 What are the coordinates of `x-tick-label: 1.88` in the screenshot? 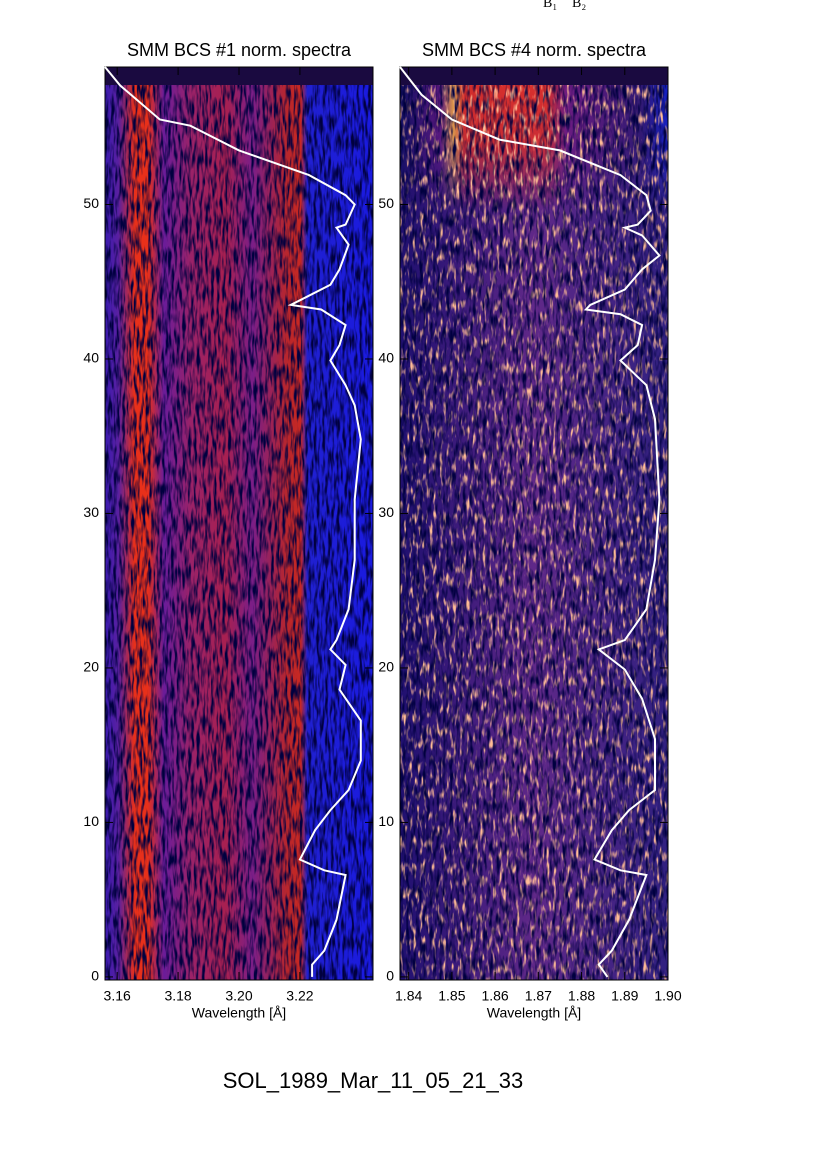 It's located at (581, 996).